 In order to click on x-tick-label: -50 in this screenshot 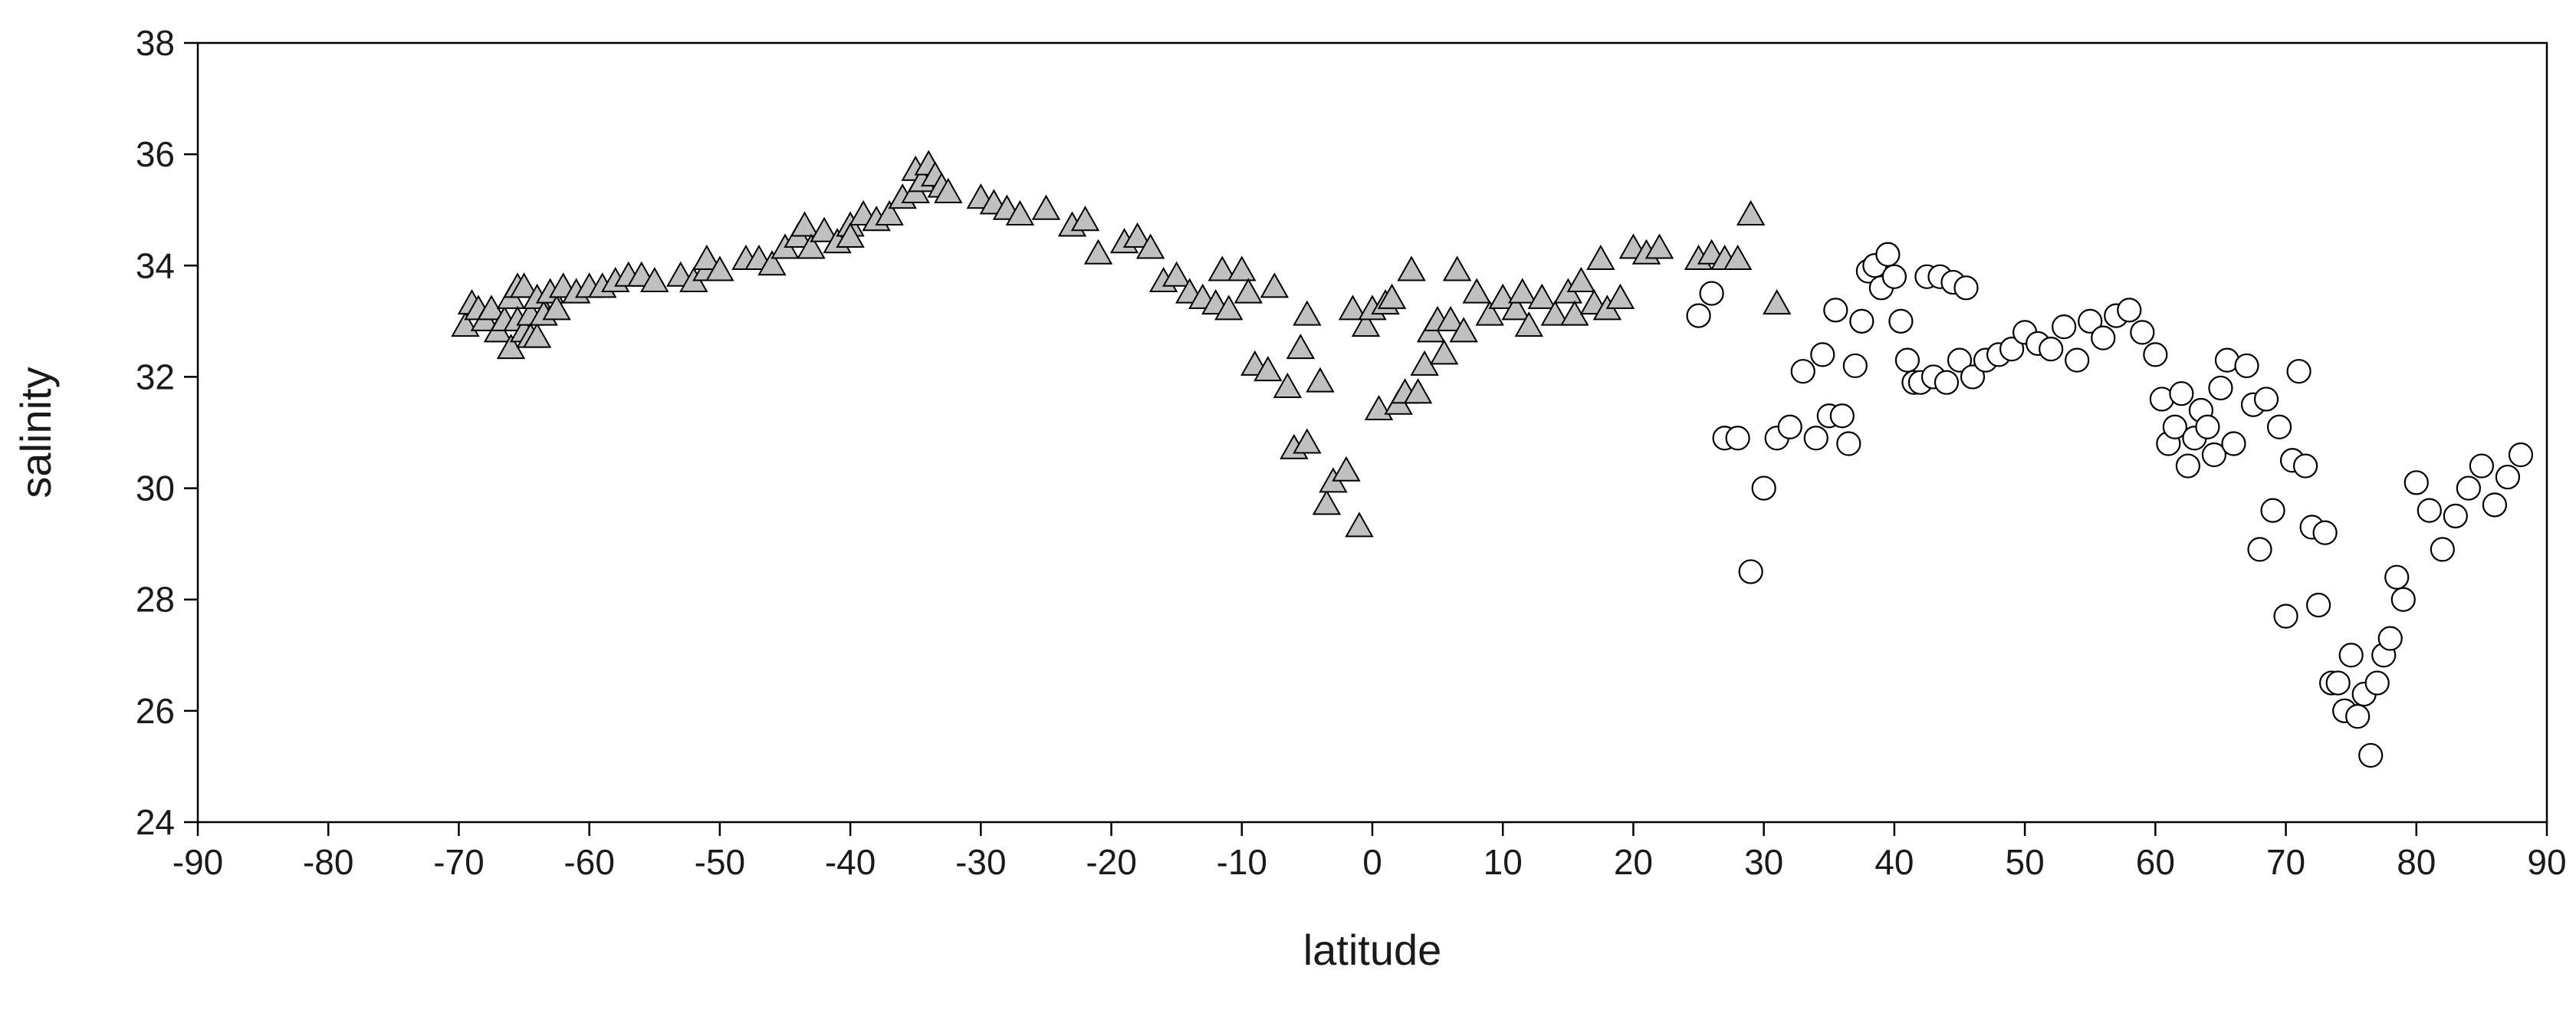, I will do `click(720, 862)`.